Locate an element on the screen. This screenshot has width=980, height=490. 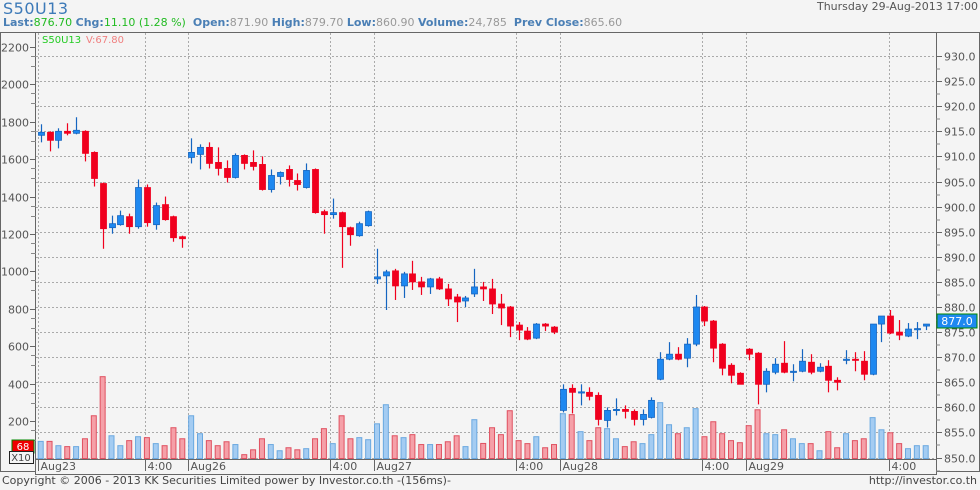
volume-axis-label: 2000 is located at coordinates (15, 85).